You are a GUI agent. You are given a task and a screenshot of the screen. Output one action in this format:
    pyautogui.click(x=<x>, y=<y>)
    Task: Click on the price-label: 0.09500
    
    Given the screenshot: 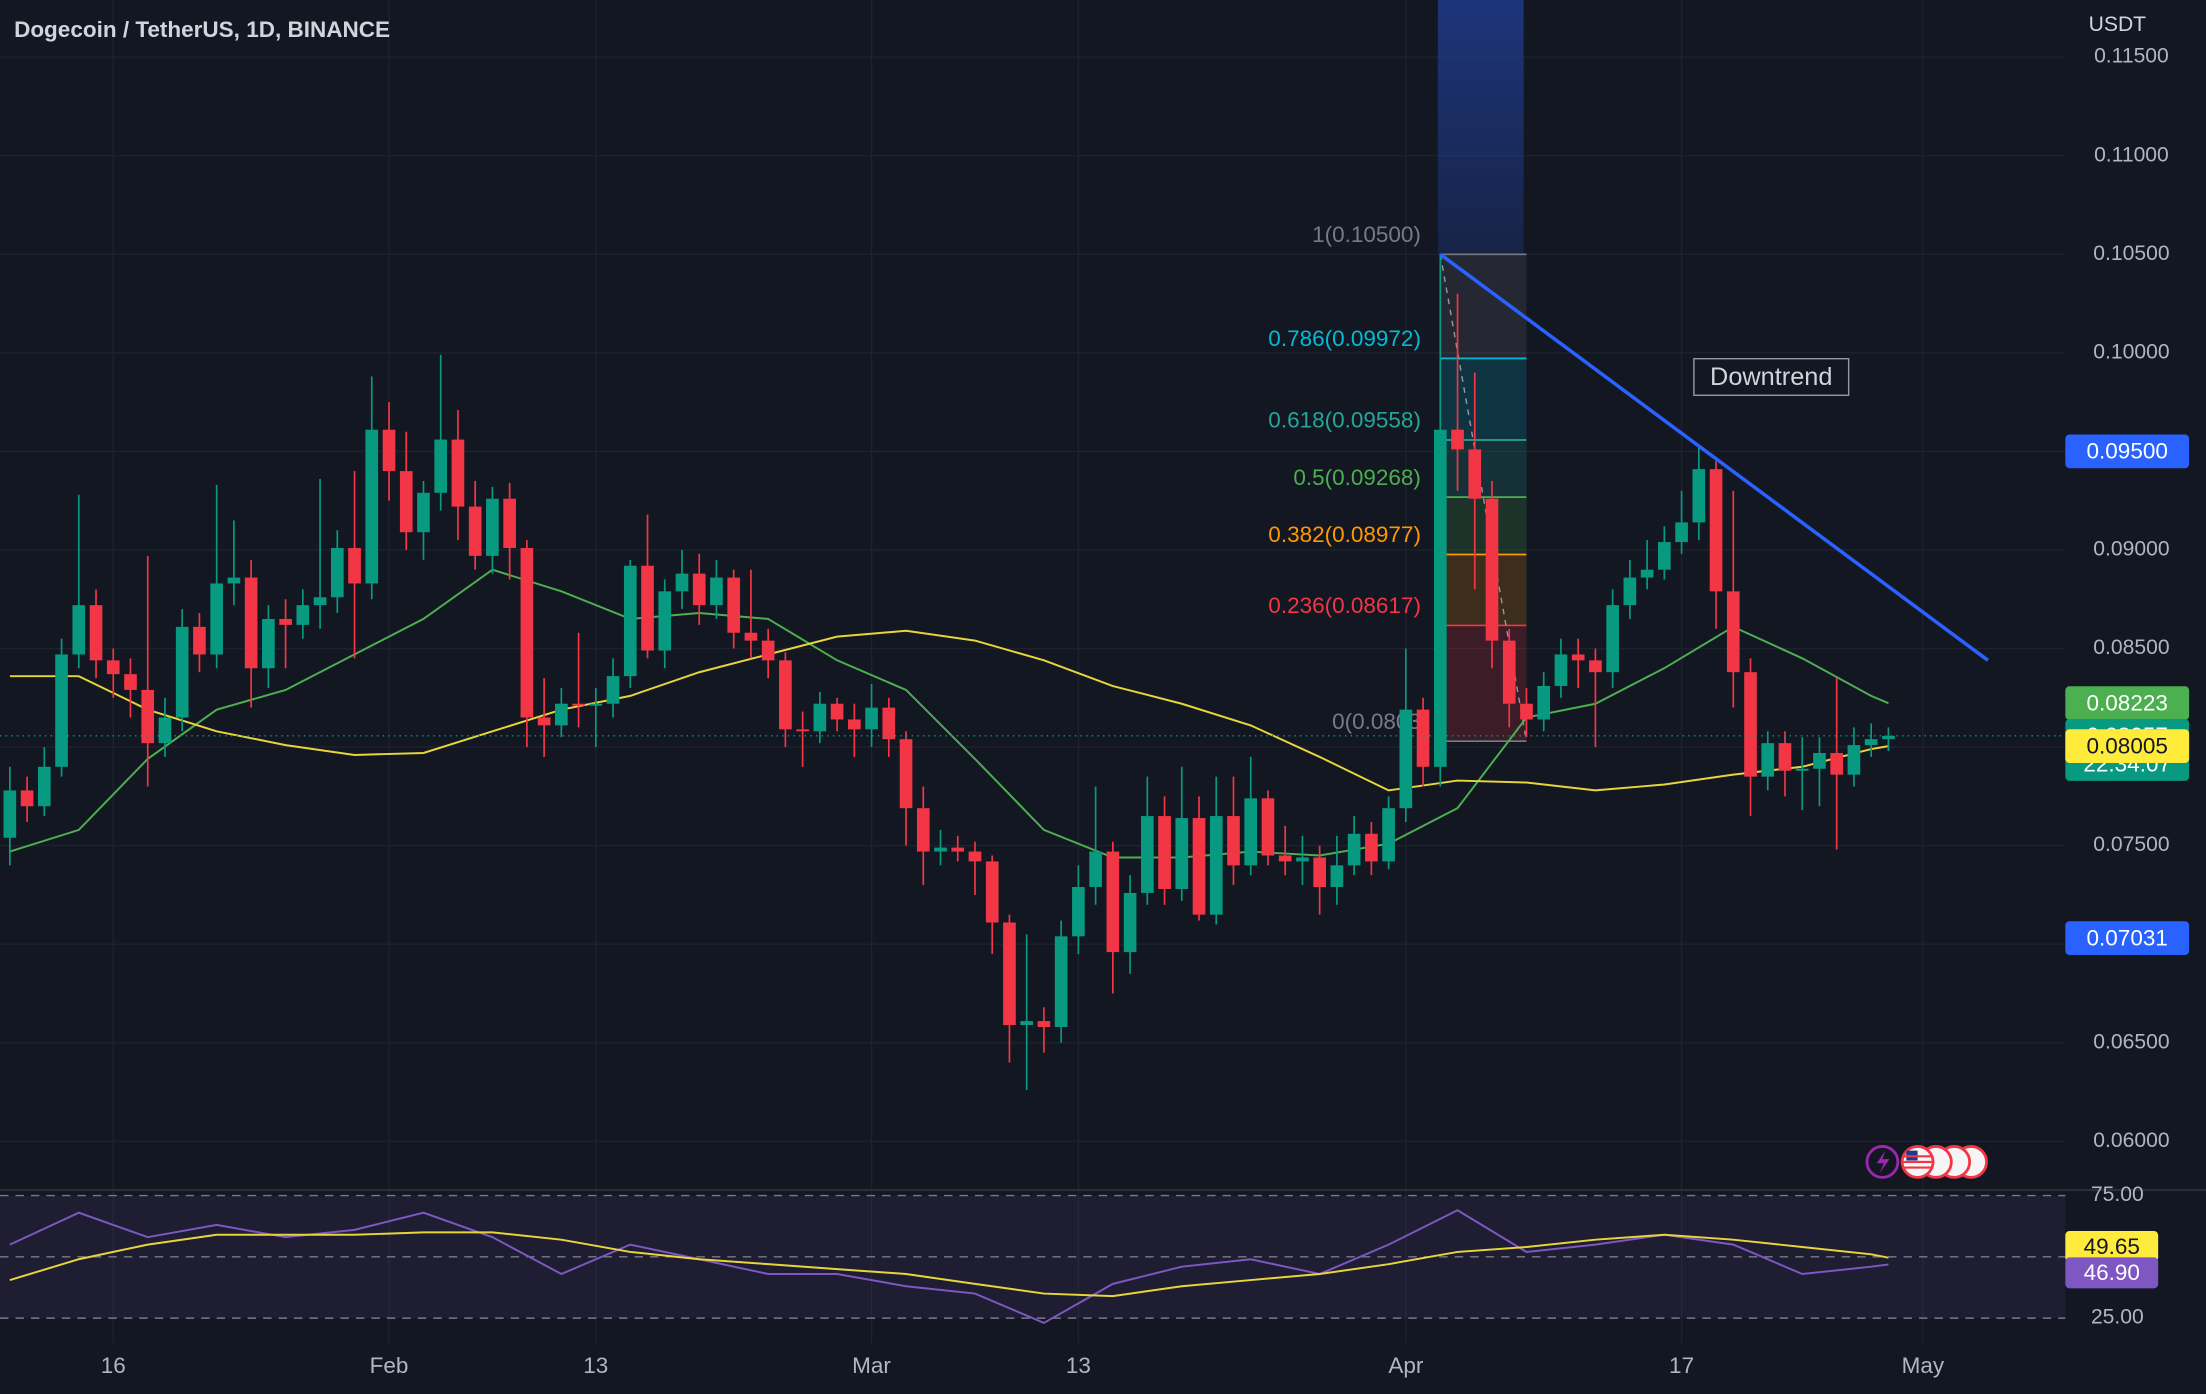 What is the action you would take?
    pyautogui.click(x=2127, y=451)
    